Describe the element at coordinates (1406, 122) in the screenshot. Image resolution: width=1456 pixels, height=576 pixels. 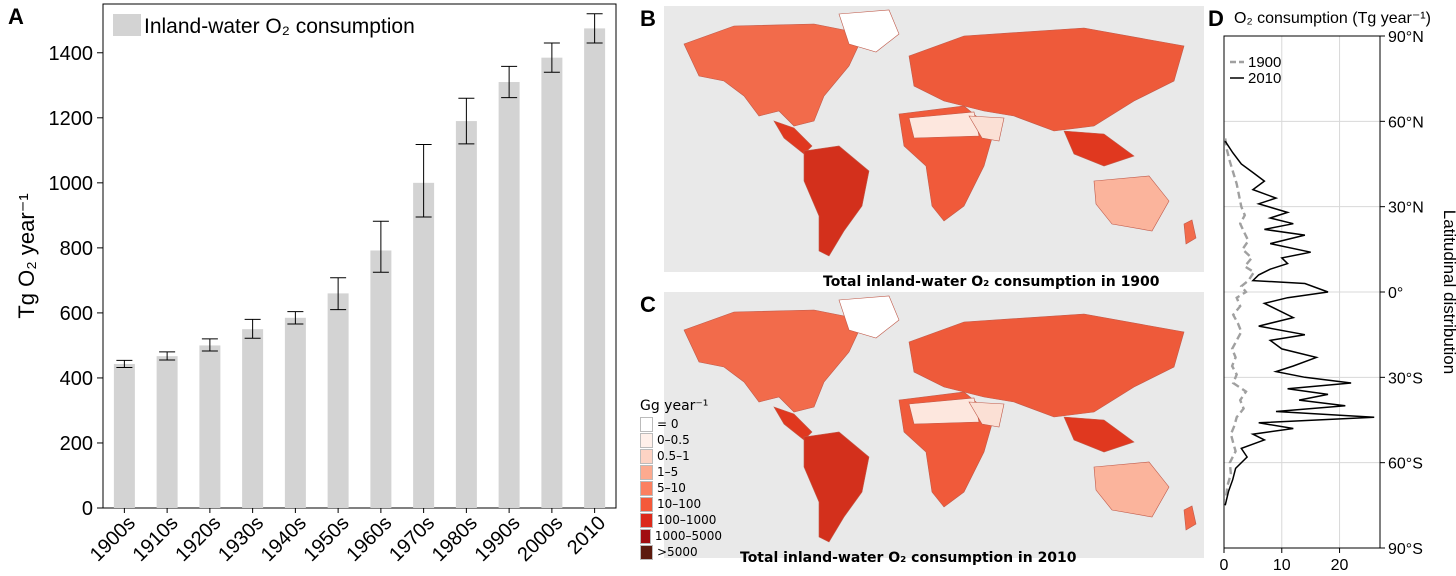
I see `y-tick-label: 60°N` at that location.